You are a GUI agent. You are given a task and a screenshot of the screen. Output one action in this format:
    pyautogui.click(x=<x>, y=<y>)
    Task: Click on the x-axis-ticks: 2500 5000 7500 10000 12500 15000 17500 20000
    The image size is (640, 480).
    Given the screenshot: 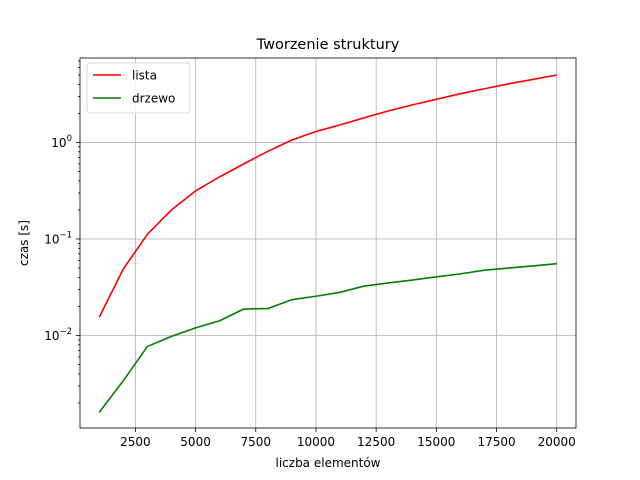 What is the action you would take?
    pyautogui.click(x=348, y=438)
    